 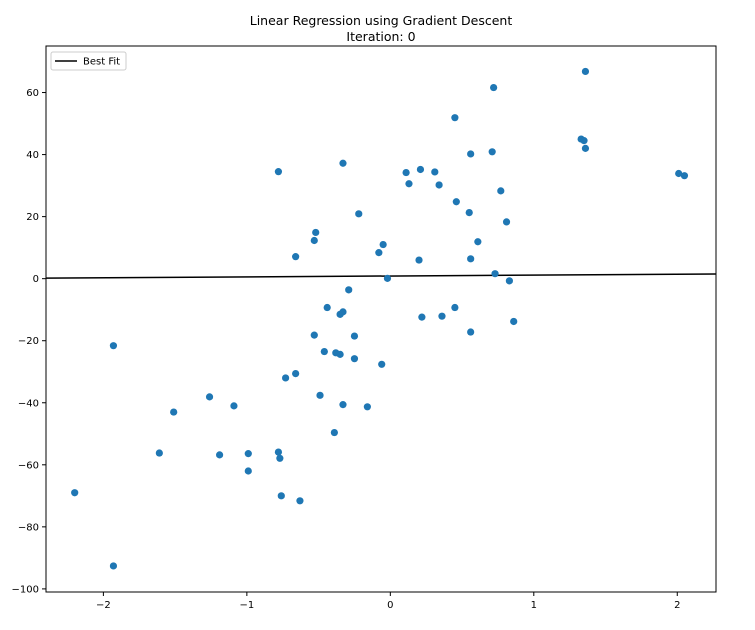 What do you see at coordinates (246, 605) in the screenshot?
I see `x-tick-label: −1` at bounding box center [246, 605].